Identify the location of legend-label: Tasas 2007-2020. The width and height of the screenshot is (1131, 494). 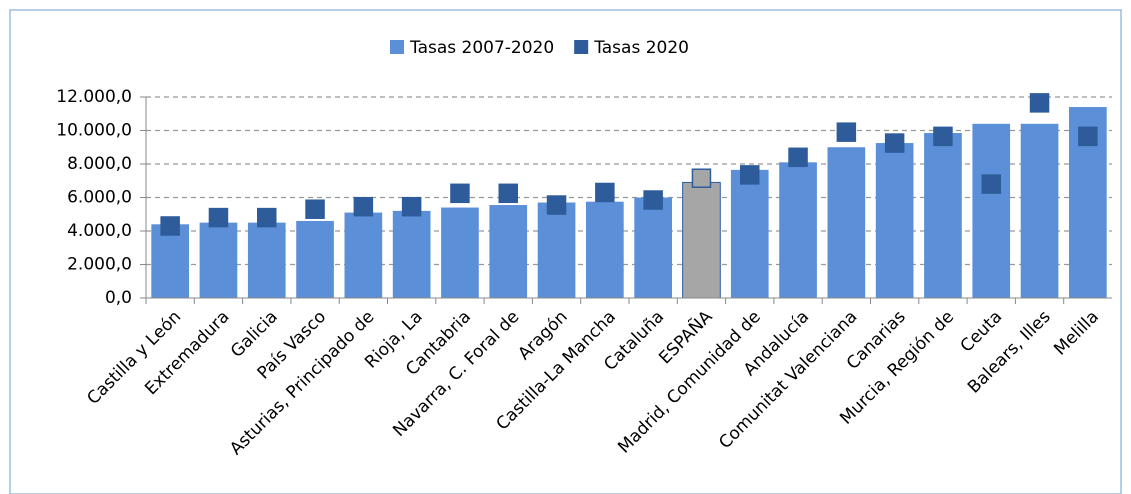
(481, 48).